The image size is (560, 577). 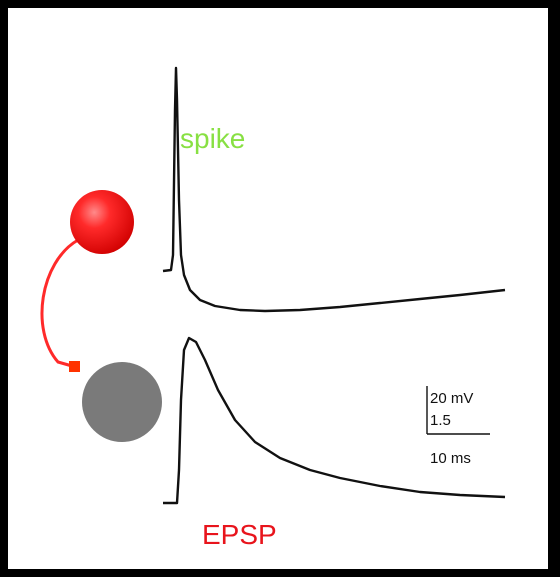 What do you see at coordinates (59, 303) in the screenshot?
I see `axon` at bounding box center [59, 303].